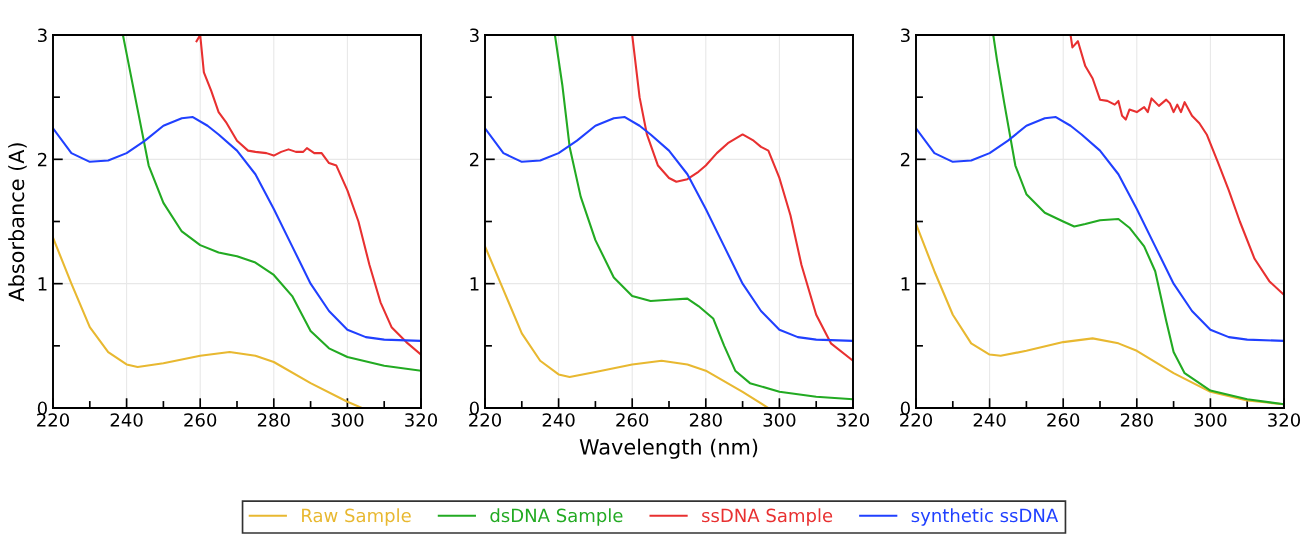 The height and width of the screenshot is (542, 1308). What do you see at coordinates (767, 517) in the screenshot?
I see `legend-label: ssDNA Sample` at bounding box center [767, 517].